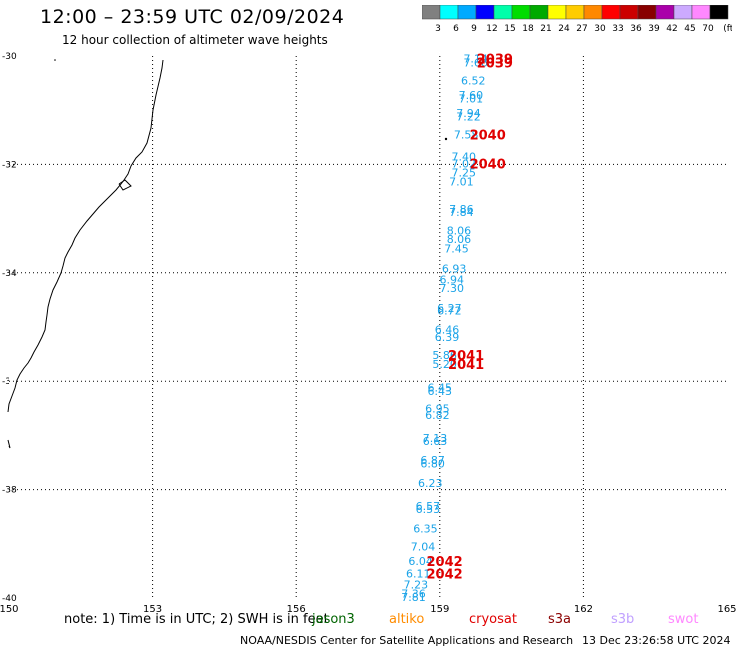  Describe the element at coordinates (449, 308) in the screenshot. I see `wave-height-value: 6.27` at that location.